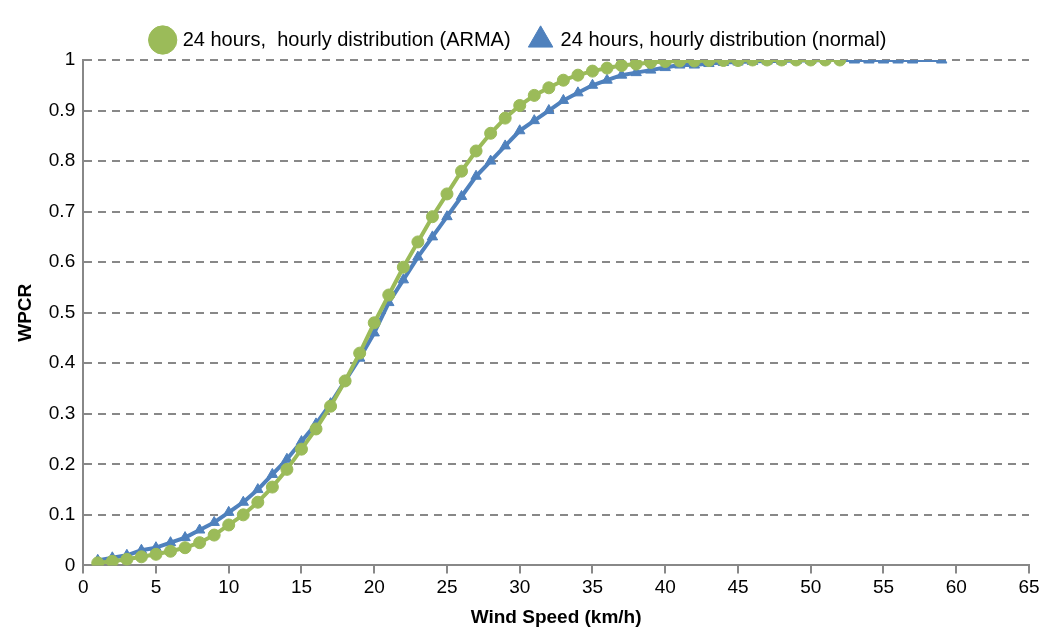 The height and width of the screenshot is (638, 1049). Describe the element at coordinates (520, 587) in the screenshot. I see `x-tick-label: 30` at that location.